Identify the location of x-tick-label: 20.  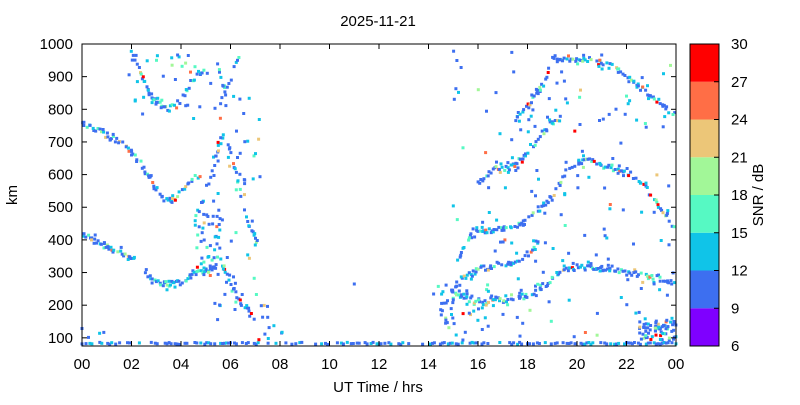
(577, 364).